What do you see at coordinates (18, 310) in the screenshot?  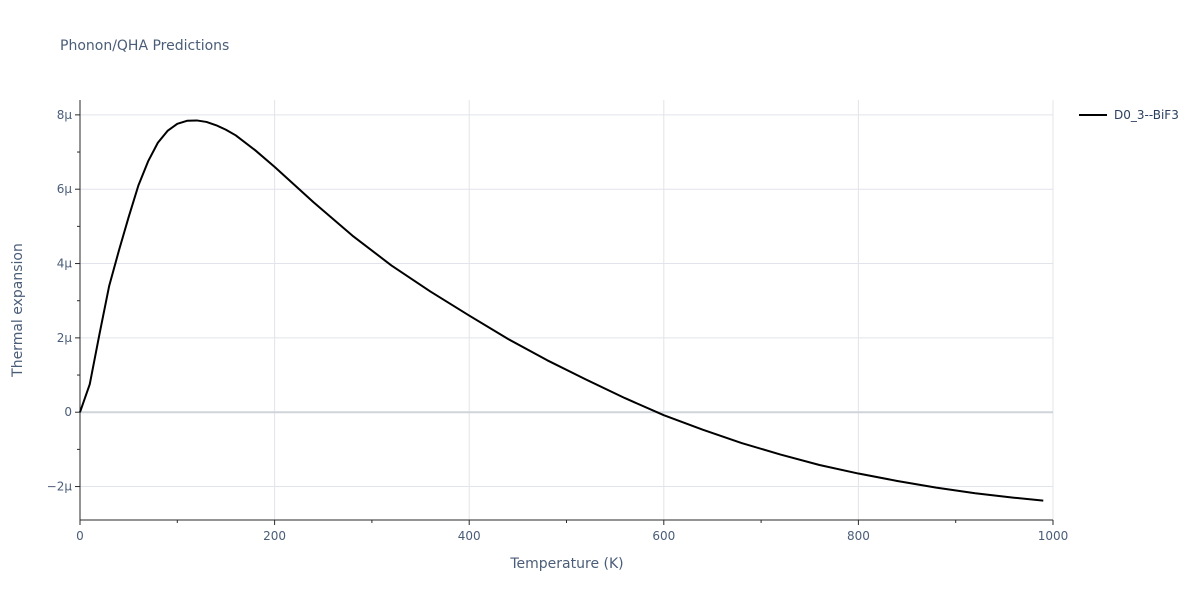 I see `y-axis-title: Thermal expansion` at bounding box center [18, 310].